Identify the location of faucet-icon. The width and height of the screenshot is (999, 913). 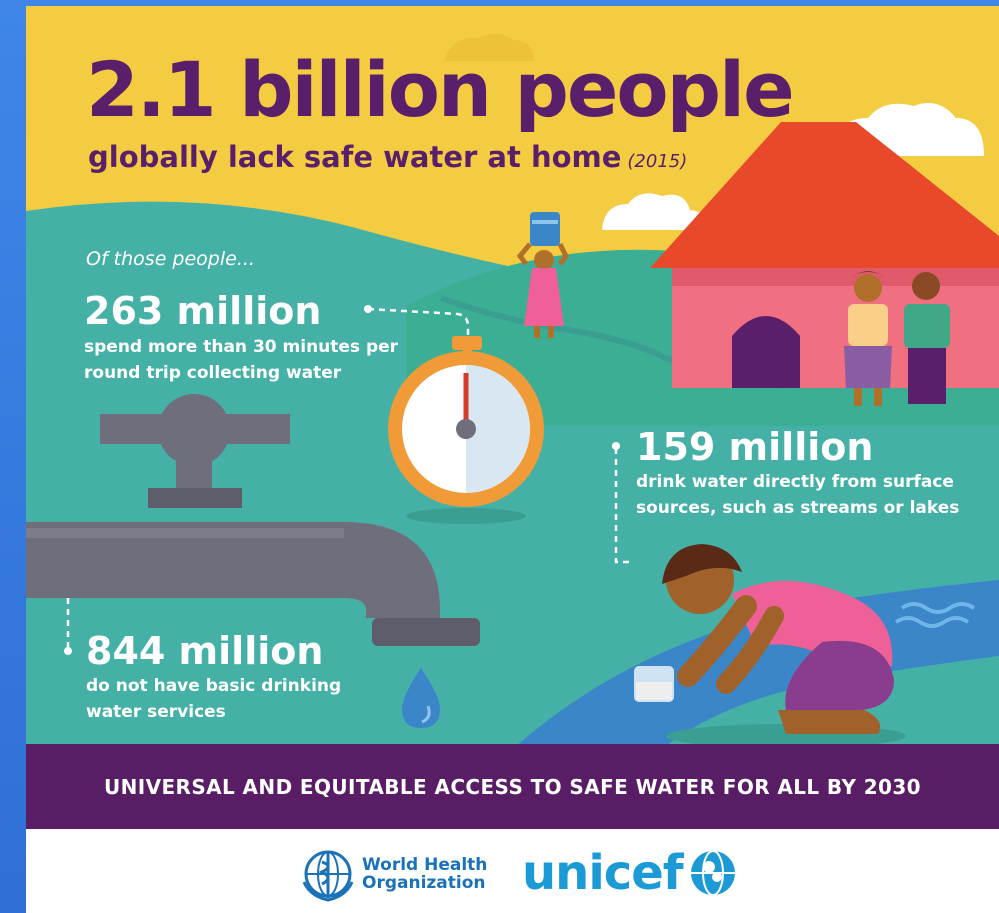
(253, 520).